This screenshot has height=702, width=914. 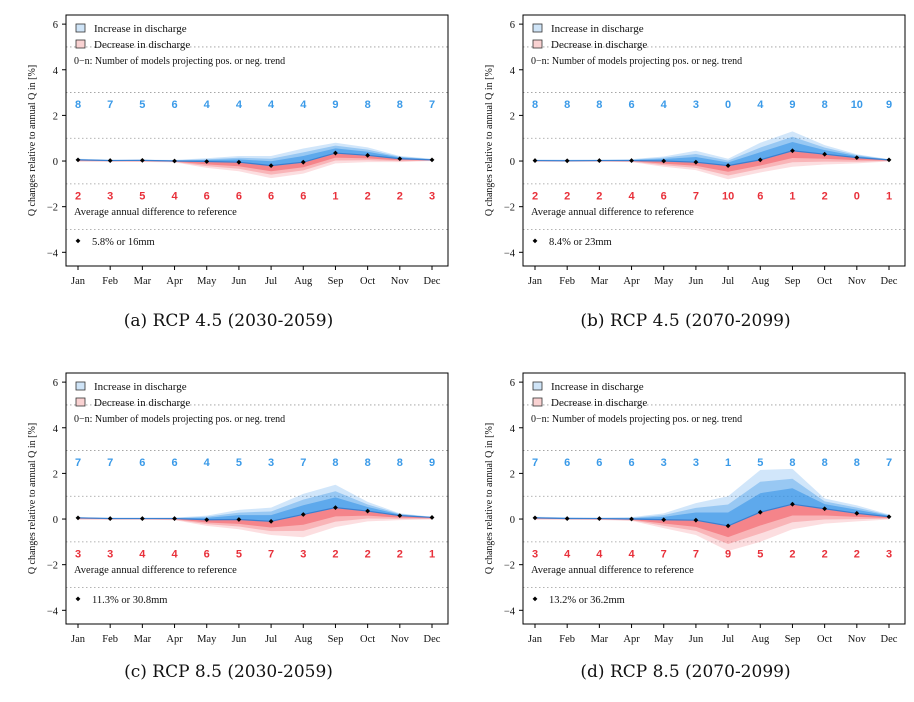 I want to click on x-tick-label: Nov, so click(x=857, y=639).